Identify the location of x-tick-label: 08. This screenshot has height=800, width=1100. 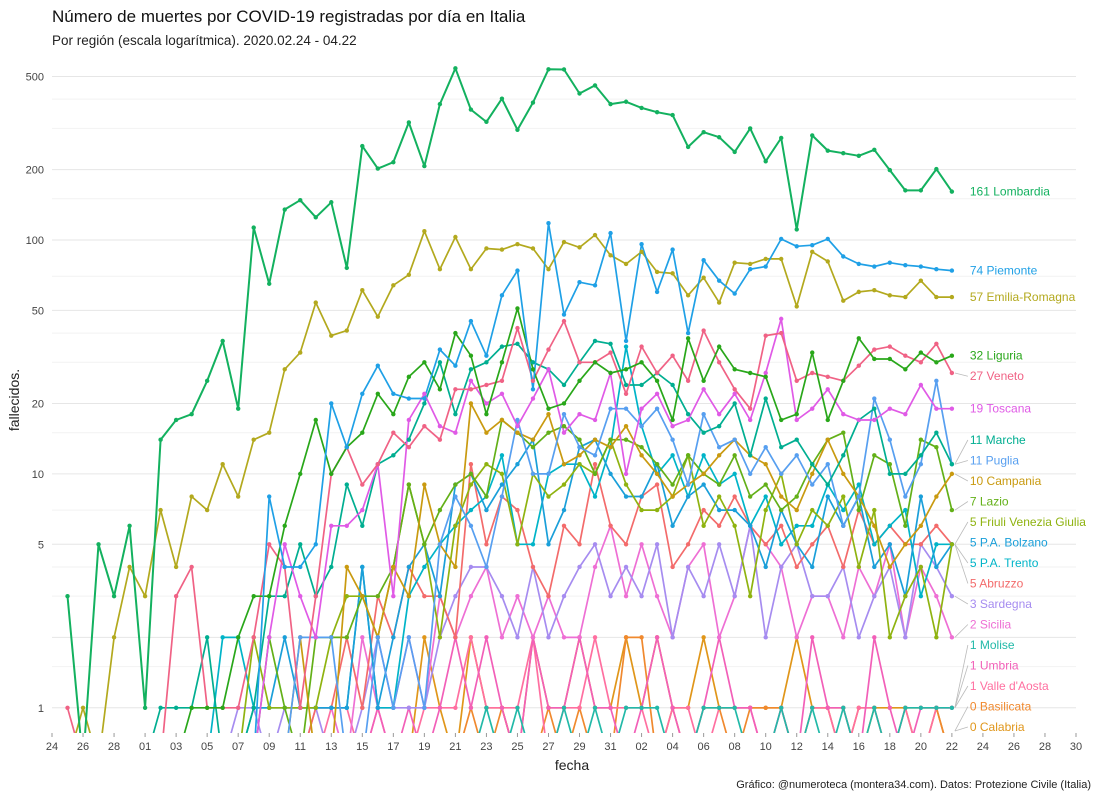
(735, 747).